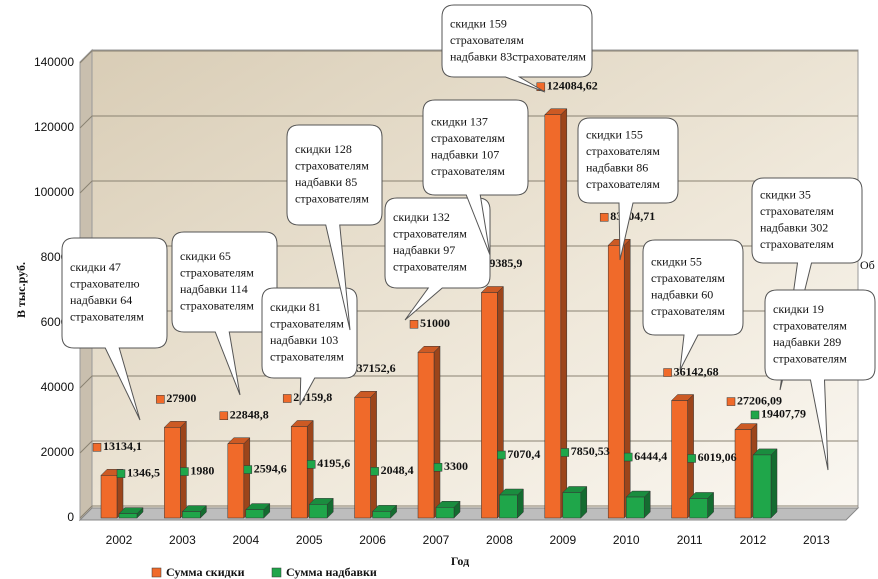 The image size is (878, 579). What do you see at coordinates (632, 216) in the screenshot?
I see `value-label: 83904,71` at bounding box center [632, 216].